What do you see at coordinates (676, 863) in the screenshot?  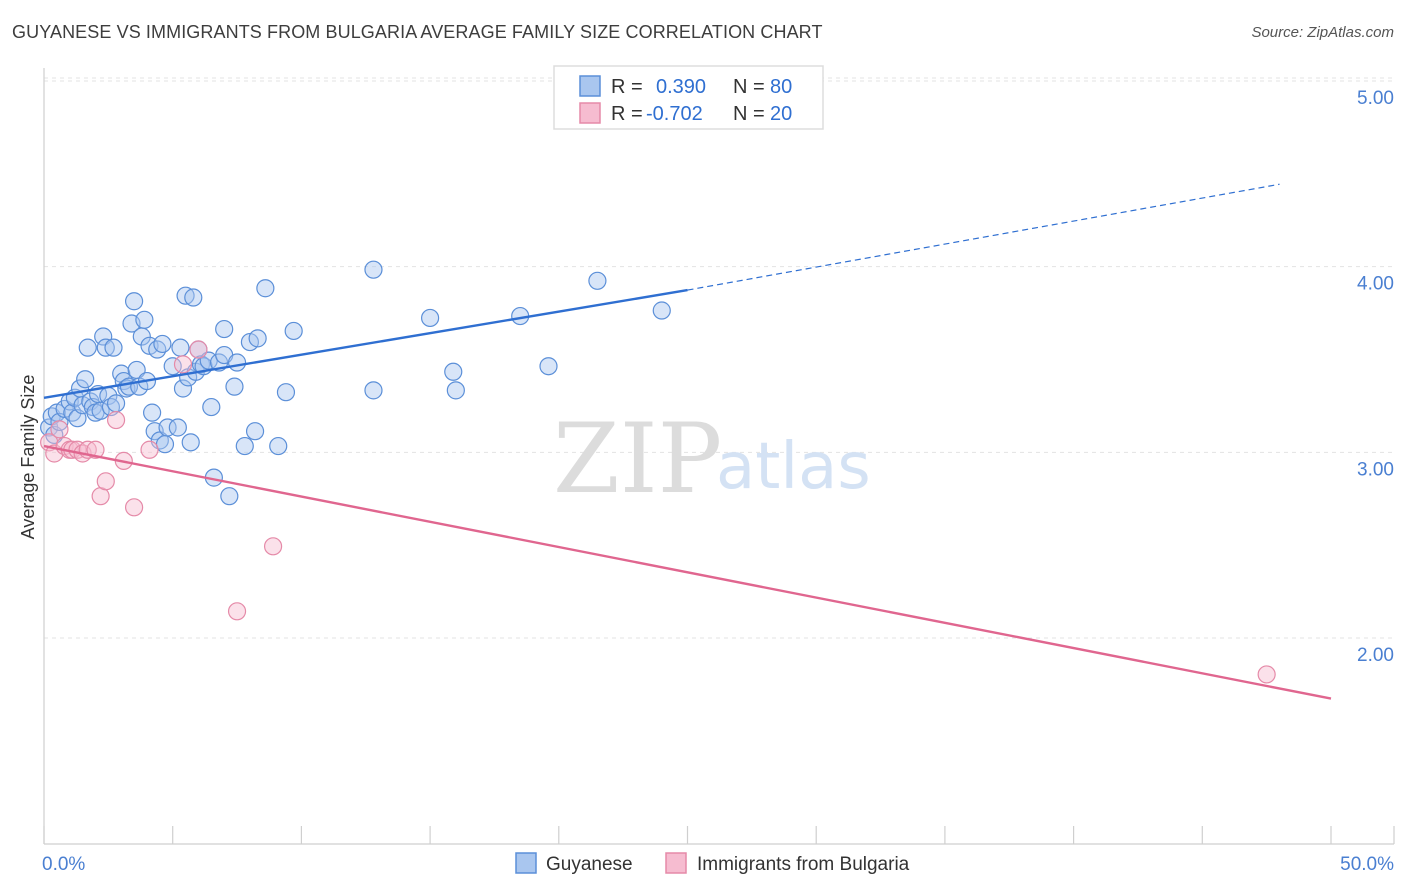 I see `bottom-legend-swatch-bulgaria` at bounding box center [676, 863].